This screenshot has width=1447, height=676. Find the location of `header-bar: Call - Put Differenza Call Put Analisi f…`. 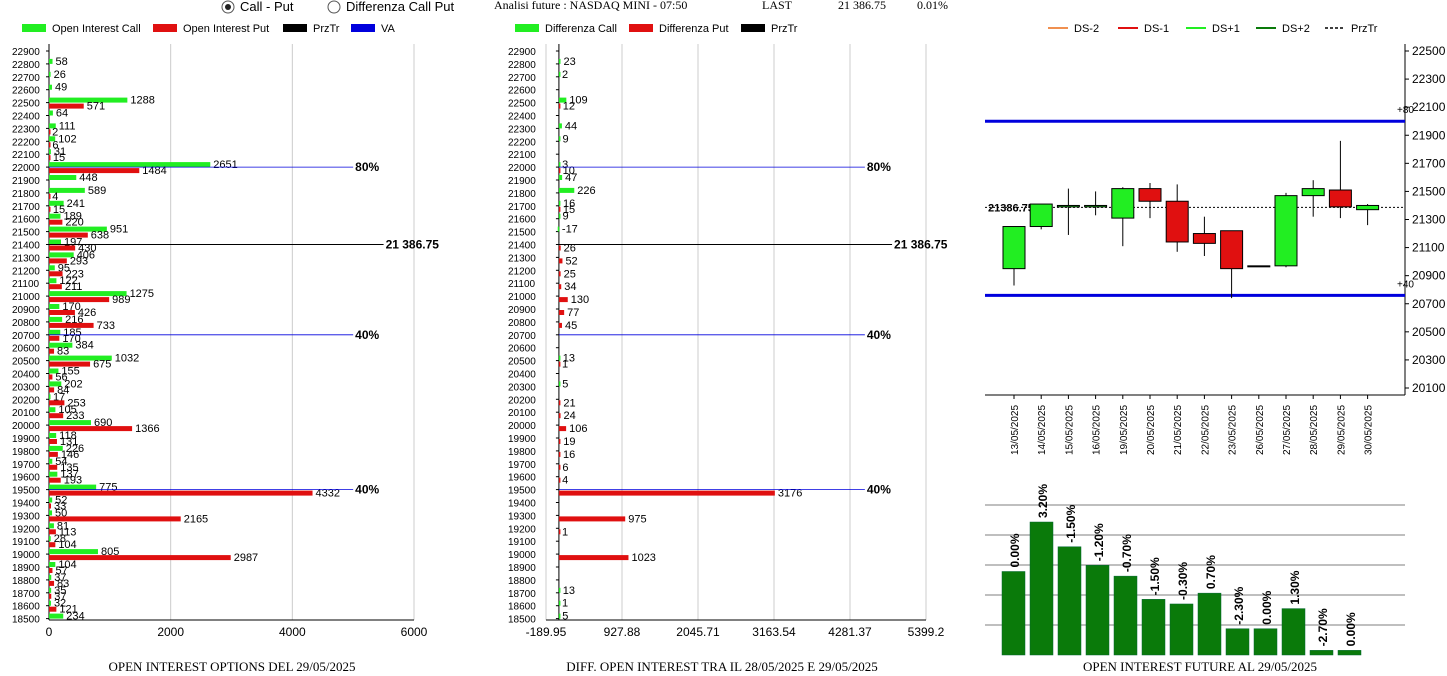

header-bar: Call - Put Differenza Call Put Analisi f… is located at coordinates (584, 7).